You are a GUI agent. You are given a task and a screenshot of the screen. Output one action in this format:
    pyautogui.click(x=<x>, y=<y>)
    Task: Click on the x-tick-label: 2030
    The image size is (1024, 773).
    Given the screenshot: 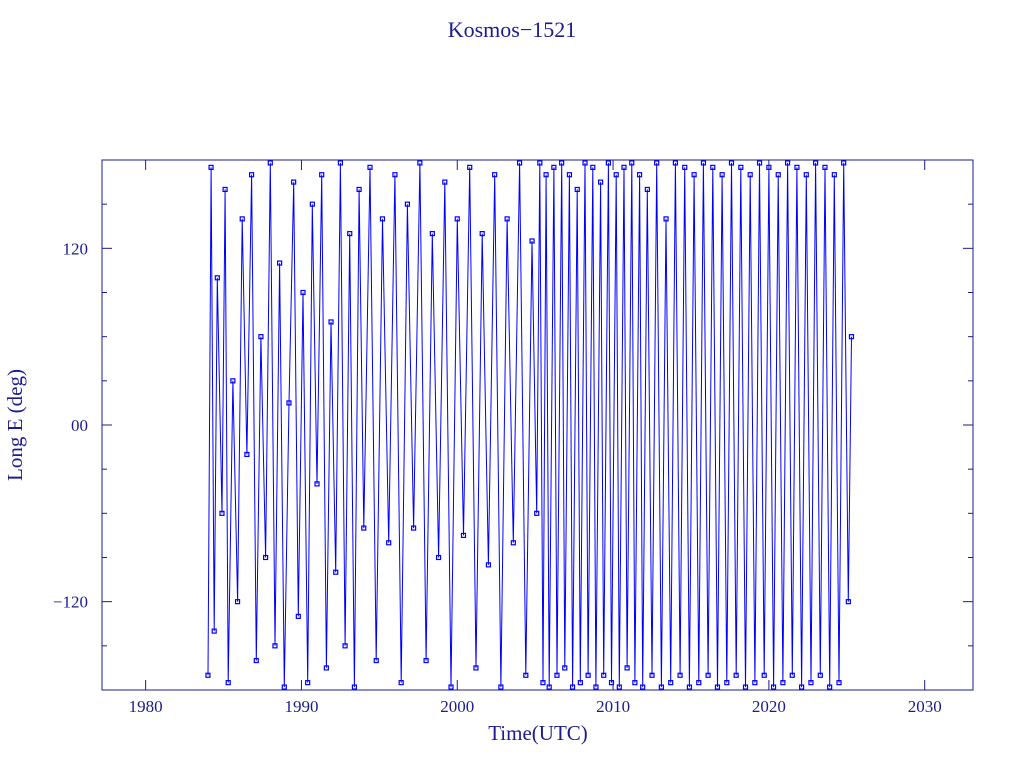 What is the action you would take?
    pyautogui.click(x=925, y=706)
    